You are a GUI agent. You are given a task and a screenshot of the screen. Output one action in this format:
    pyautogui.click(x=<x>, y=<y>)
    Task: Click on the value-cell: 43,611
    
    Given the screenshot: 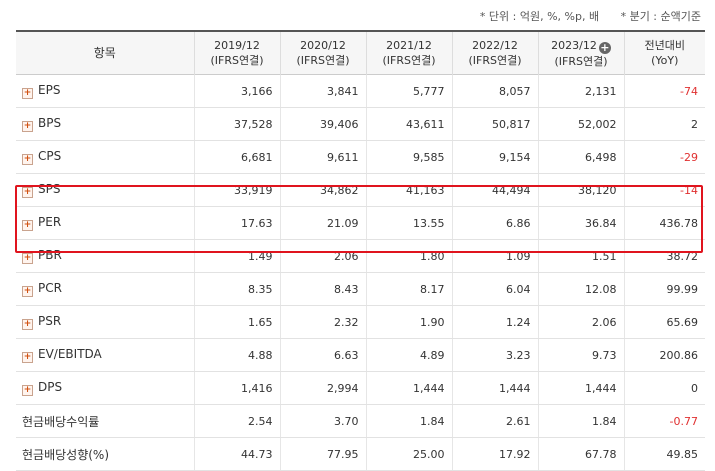 What is the action you would take?
    pyautogui.click(x=408, y=124)
    